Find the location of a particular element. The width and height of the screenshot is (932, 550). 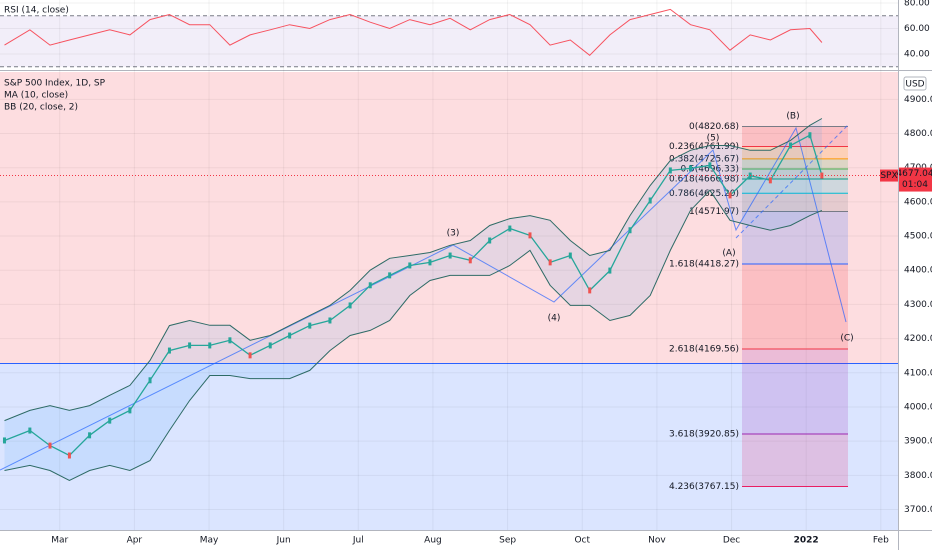

fib-label: 0.618(4666.98) is located at coordinates (704, 179).